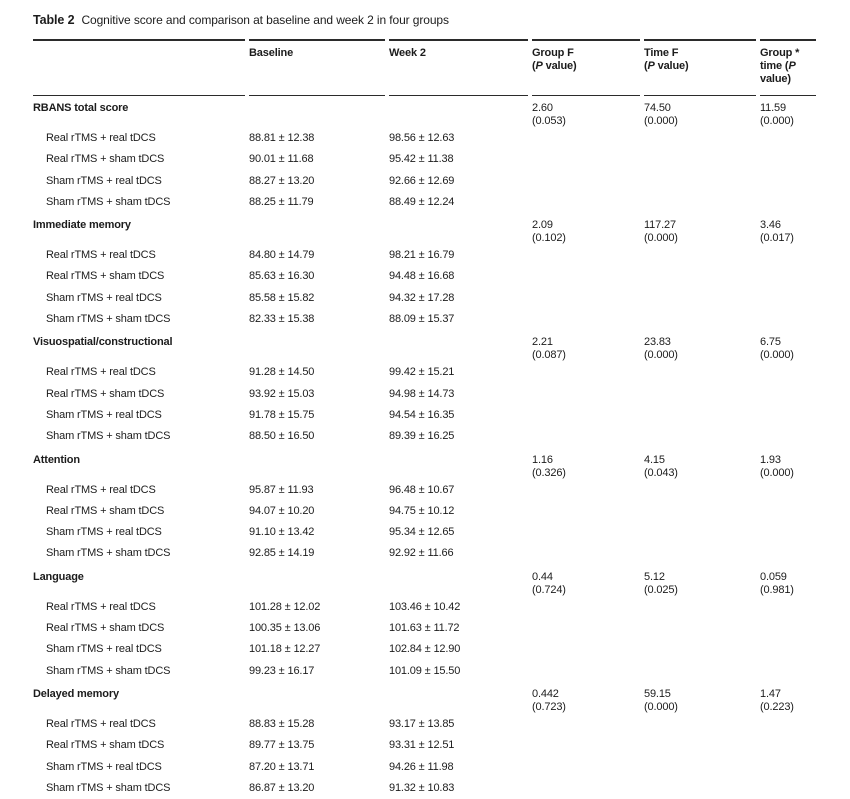  Describe the element at coordinates (282, 510) in the screenshot. I see `baseline-value: 94.07 ± 10.20` at that location.